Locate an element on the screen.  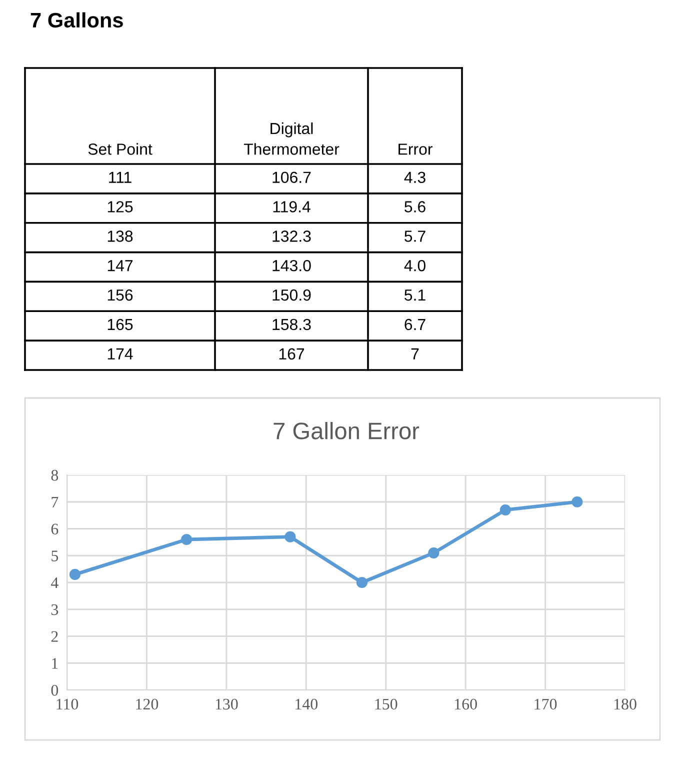
x-tick-label: 150 is located at coordinates (386, 704).